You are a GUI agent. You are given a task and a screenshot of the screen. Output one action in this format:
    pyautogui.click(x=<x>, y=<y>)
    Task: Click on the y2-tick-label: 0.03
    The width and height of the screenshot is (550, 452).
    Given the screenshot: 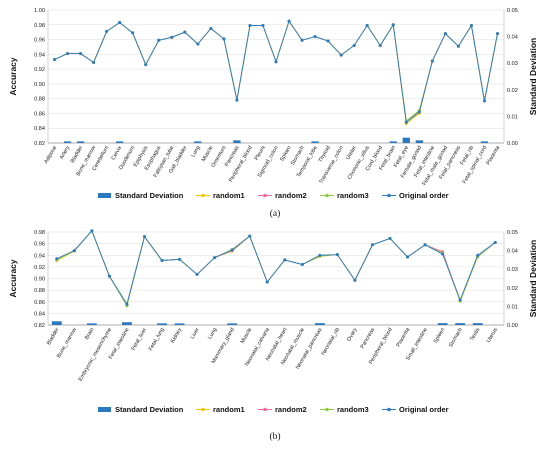 What is the action you would take?
    pyautogui.click(x=512, y=64)
    